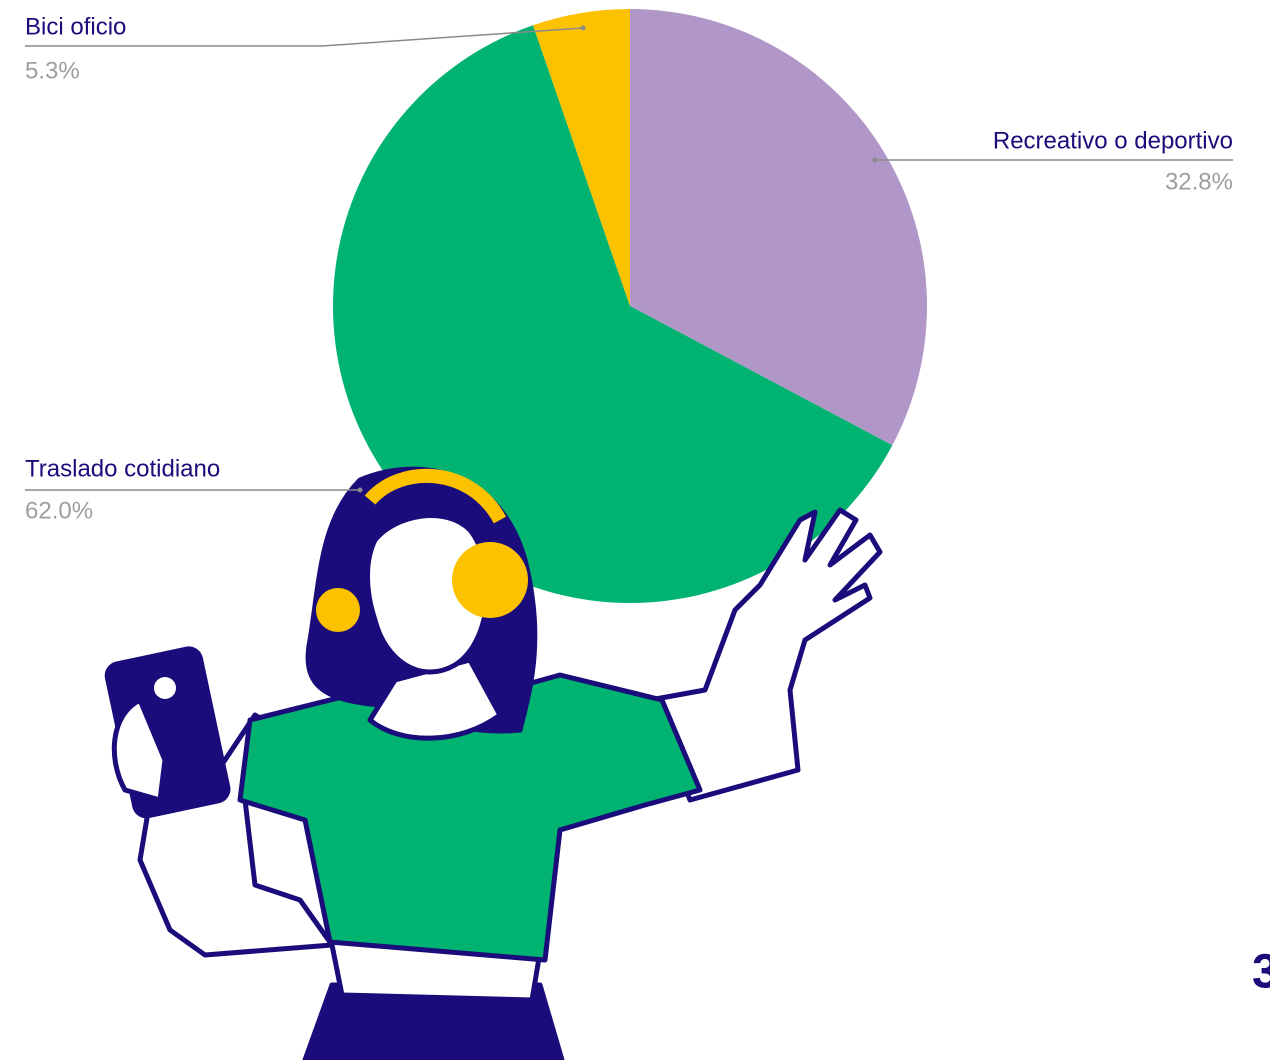  I want to click on slice-value: 62.0%, so click(59, 510).